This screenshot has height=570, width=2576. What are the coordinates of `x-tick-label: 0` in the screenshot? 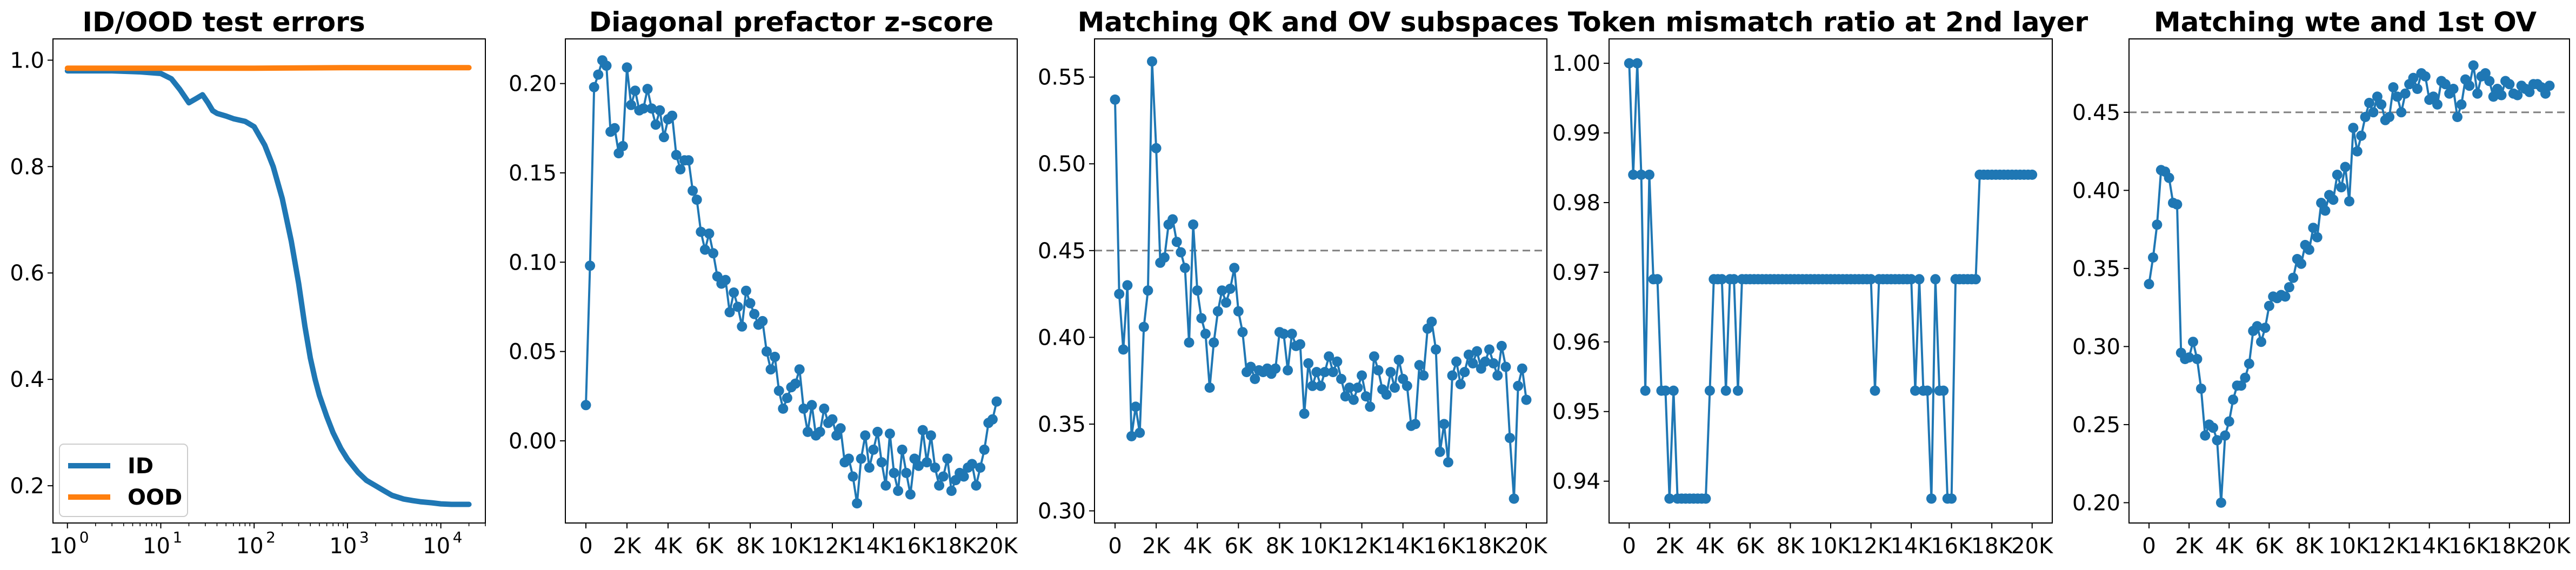 It's located at (1630, 546).